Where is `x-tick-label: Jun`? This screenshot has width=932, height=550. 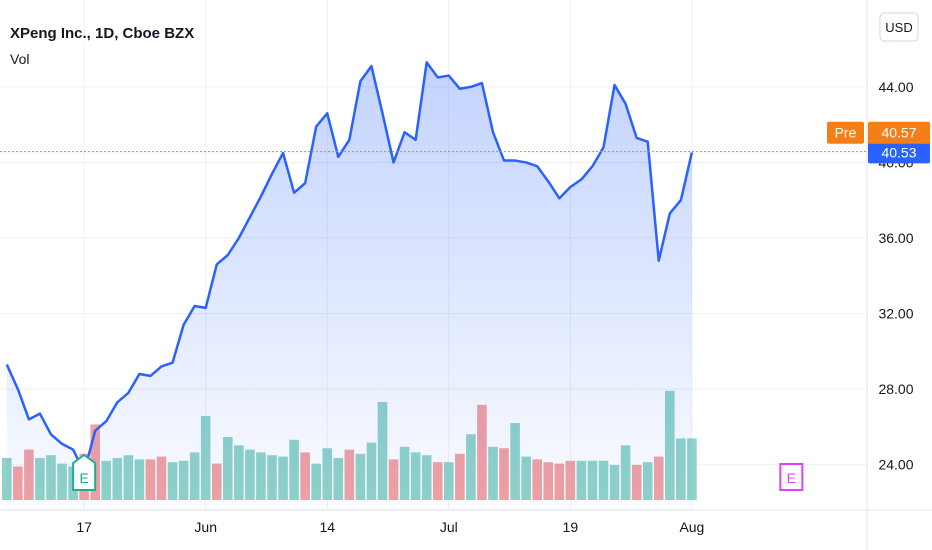 x-tick-label: Jun is located at coordinates (205, 527).